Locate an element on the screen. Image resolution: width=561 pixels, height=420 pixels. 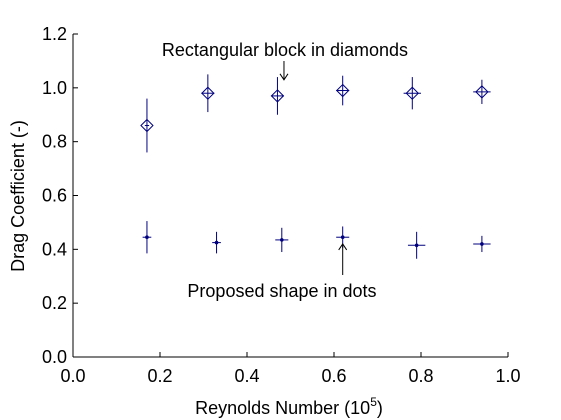
y-tick-label: 1.0 is located at coordinates (54, 88).